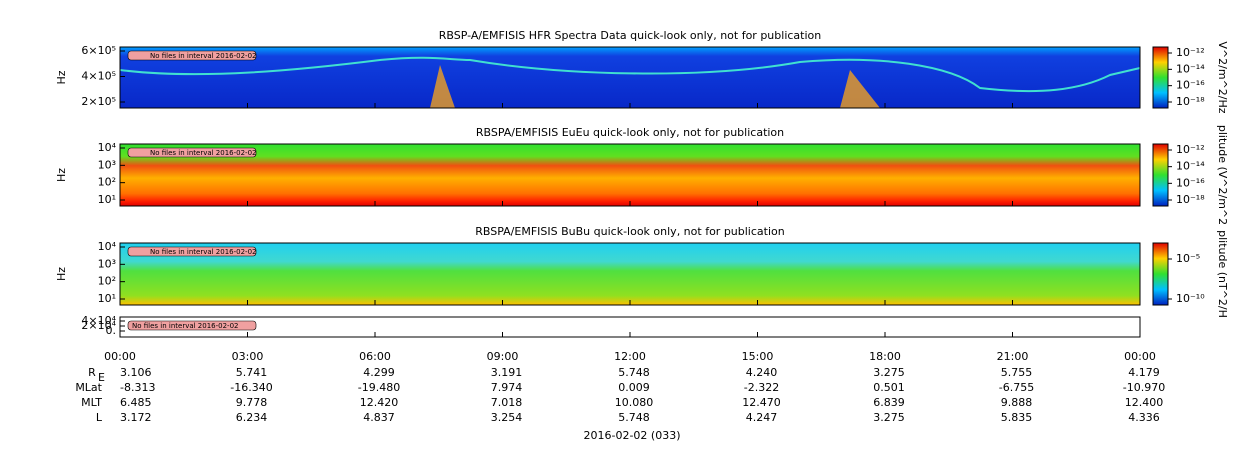  What do you see at coordinates (507, 372) in the screenshot?
I see `ephemeris-value: 3.191` at bounding box center [507, 372].